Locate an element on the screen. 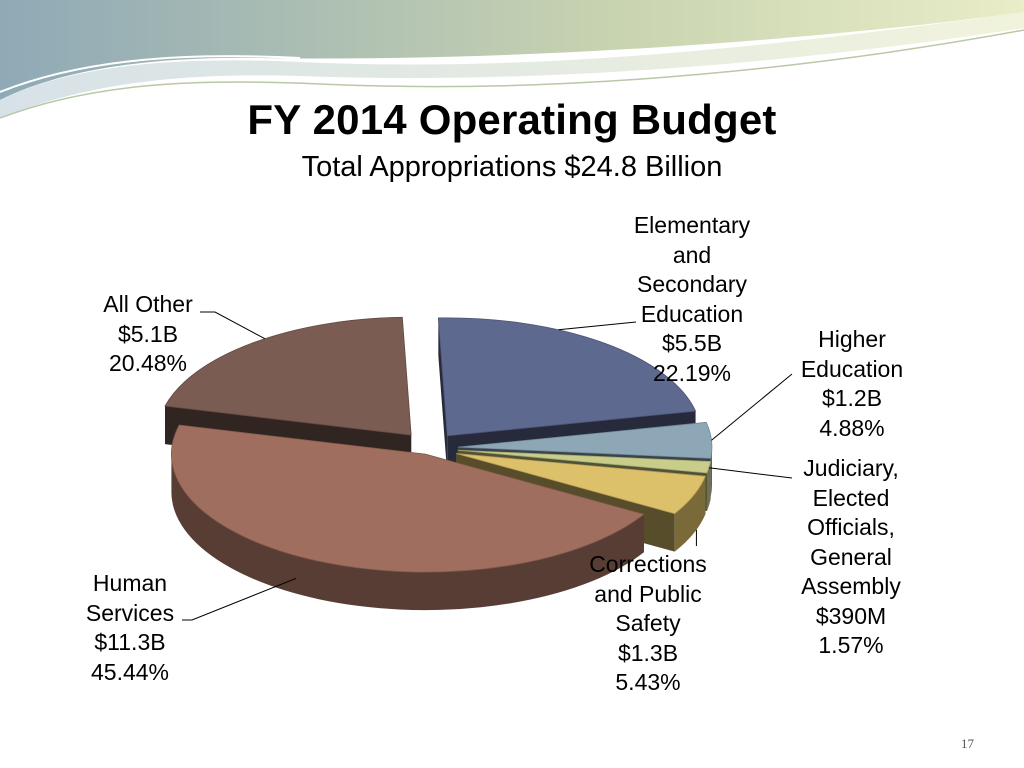 Image resolution: width=1024 pixels, height=768 pixels. label-name-line: Elementary is located at coordinates (692, 225).